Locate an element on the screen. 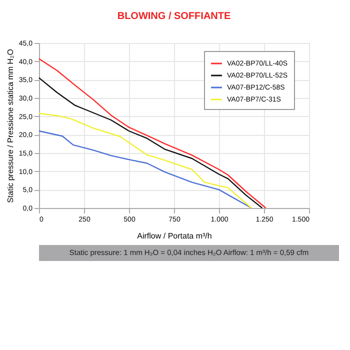  line-series is located at coordinates (145, 169).